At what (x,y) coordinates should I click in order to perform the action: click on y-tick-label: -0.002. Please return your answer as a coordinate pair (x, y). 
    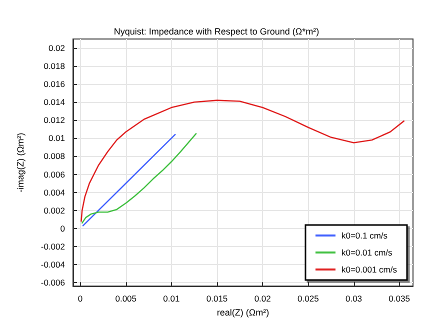
    Looking at the image, I should click on (53, 246).